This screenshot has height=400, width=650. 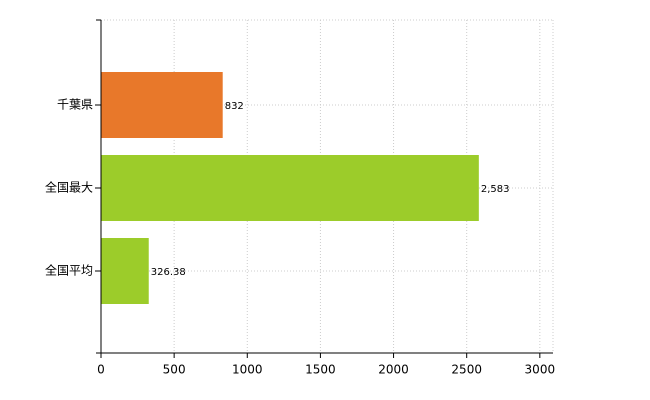 I want to click on x-tick-label: 2500, so click(x=466, y=370).